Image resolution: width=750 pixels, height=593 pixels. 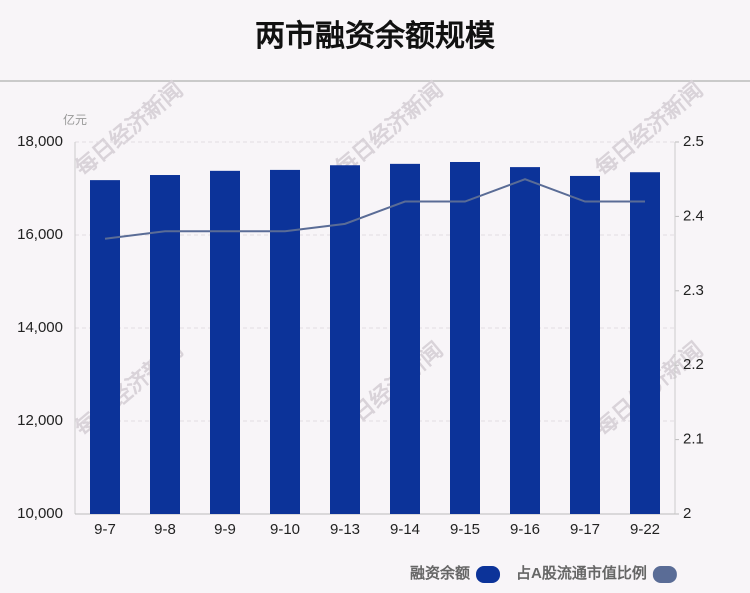 What do you see at coordinates (440, 573) in the screenshot?
I see `legend-label: 融资余额` at bounding box center [440, 573].